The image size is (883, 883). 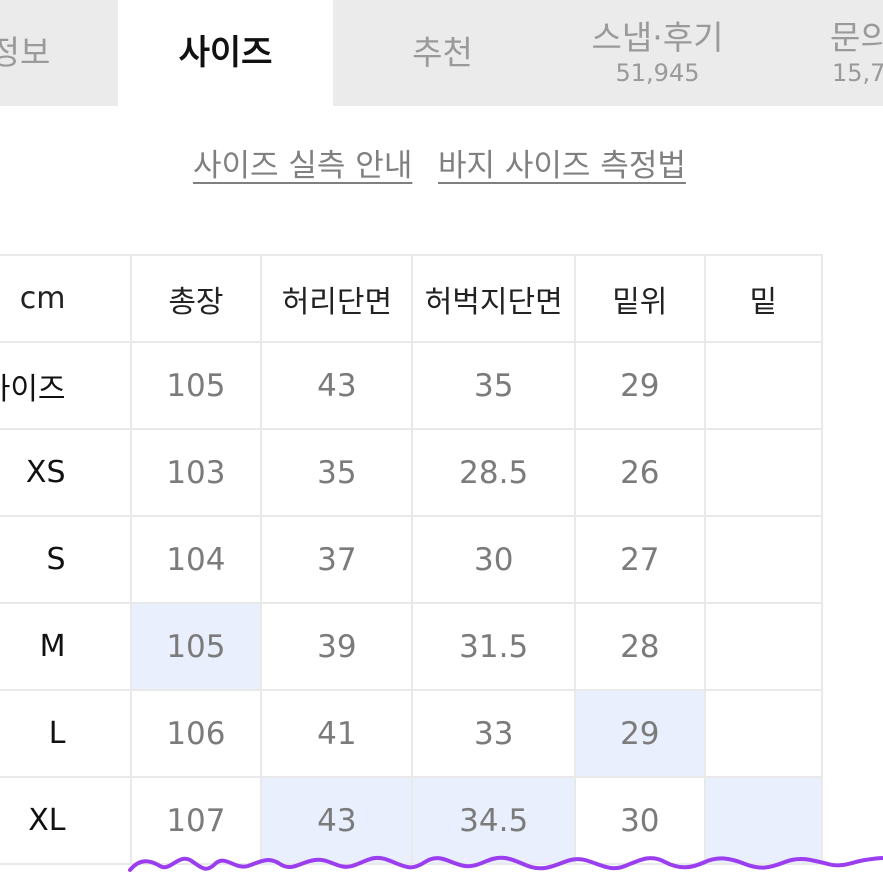 I want to click on tab-inquiry: 문의 15,7, so click(x=836, y=53).